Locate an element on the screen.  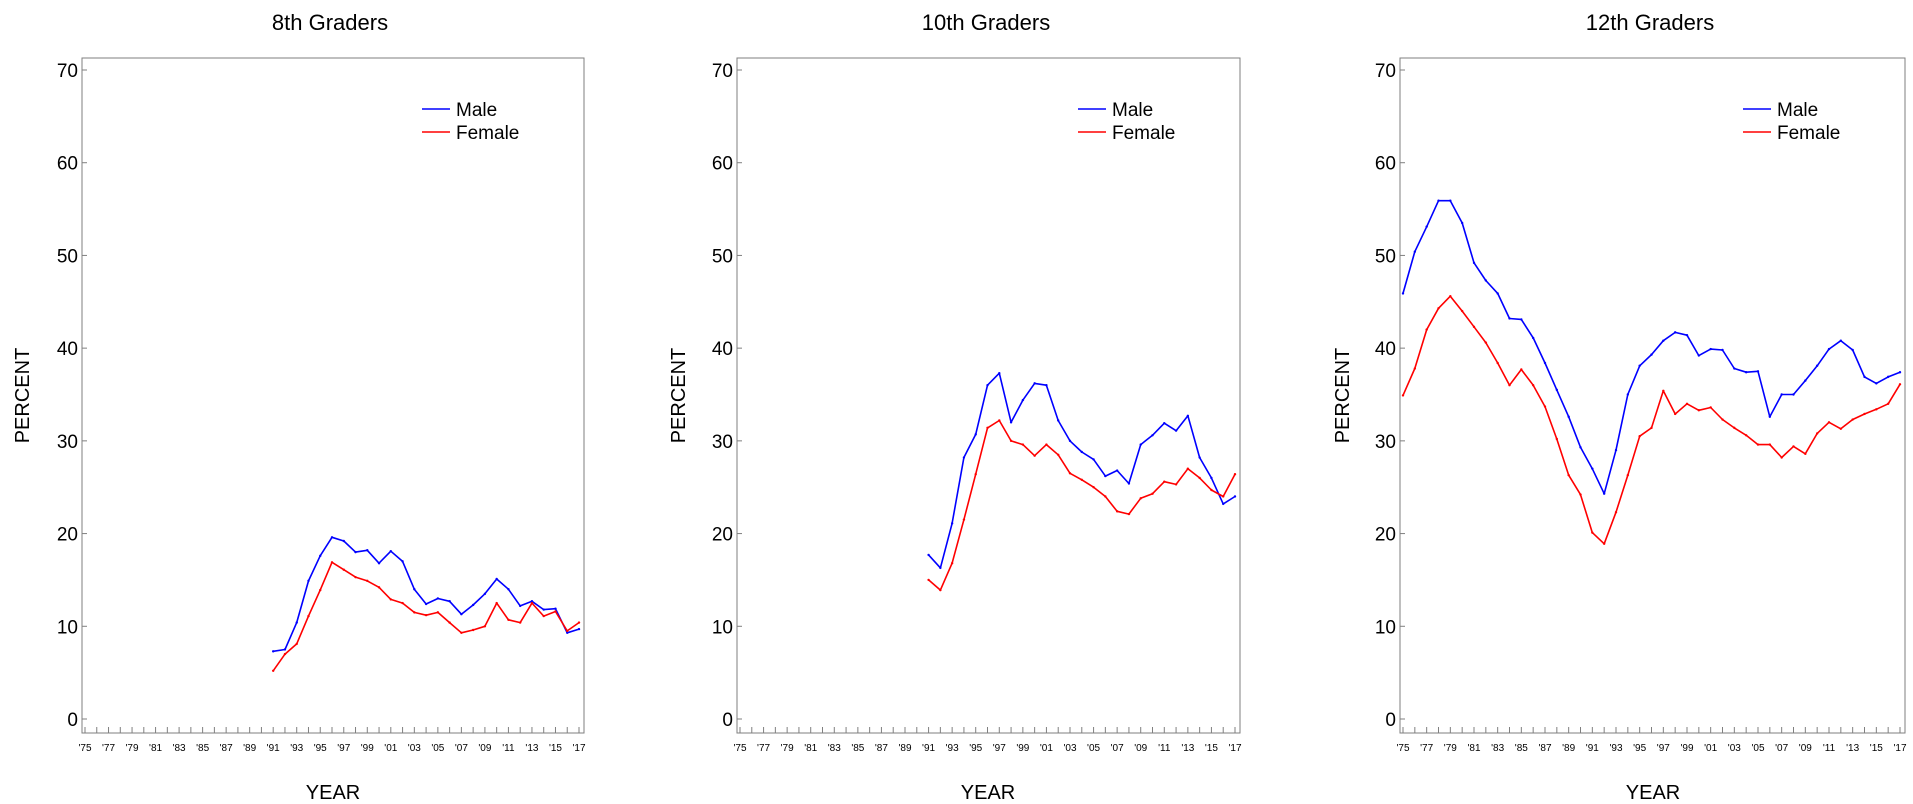
x-tick-label: '13 is located at coordinates (1187, 748).